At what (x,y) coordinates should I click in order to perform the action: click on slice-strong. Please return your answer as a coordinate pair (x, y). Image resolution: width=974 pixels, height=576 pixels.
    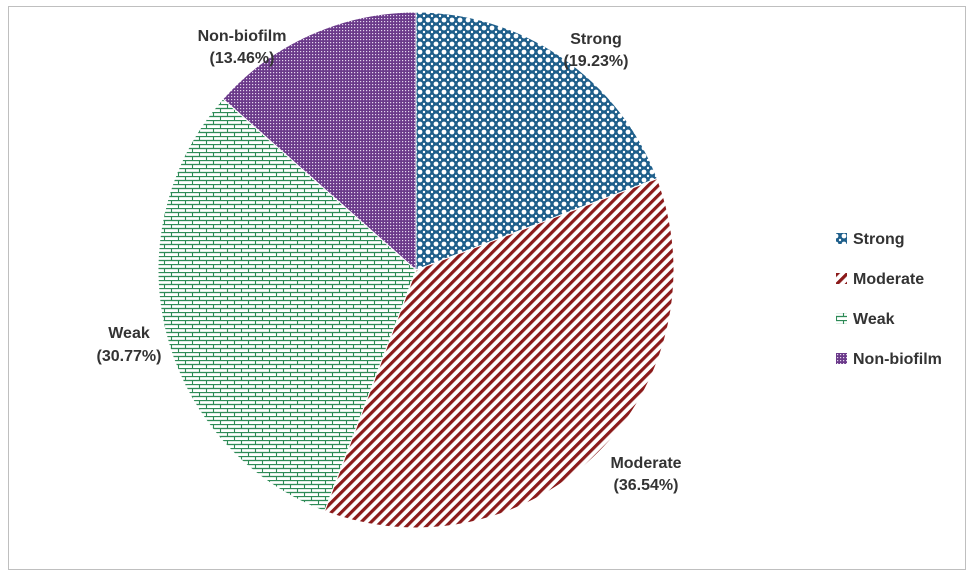
    Looking at the image, I should click on (536, 141).